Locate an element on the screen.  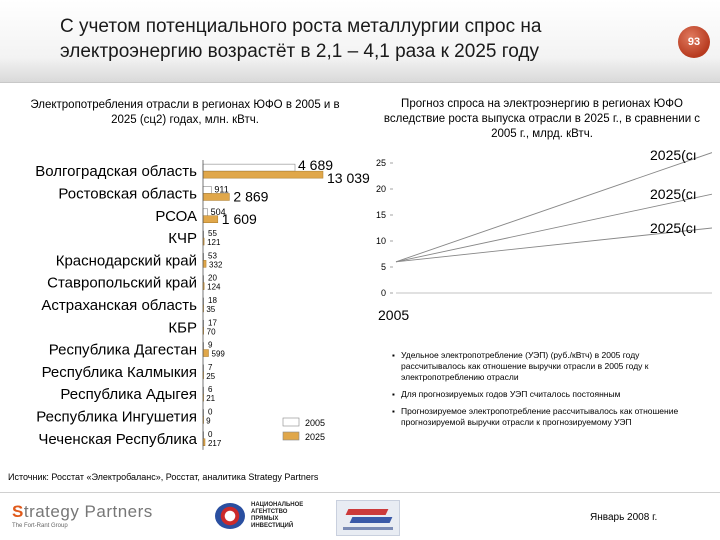
category-label: Ростовская область is located at coordinates (127, 193).